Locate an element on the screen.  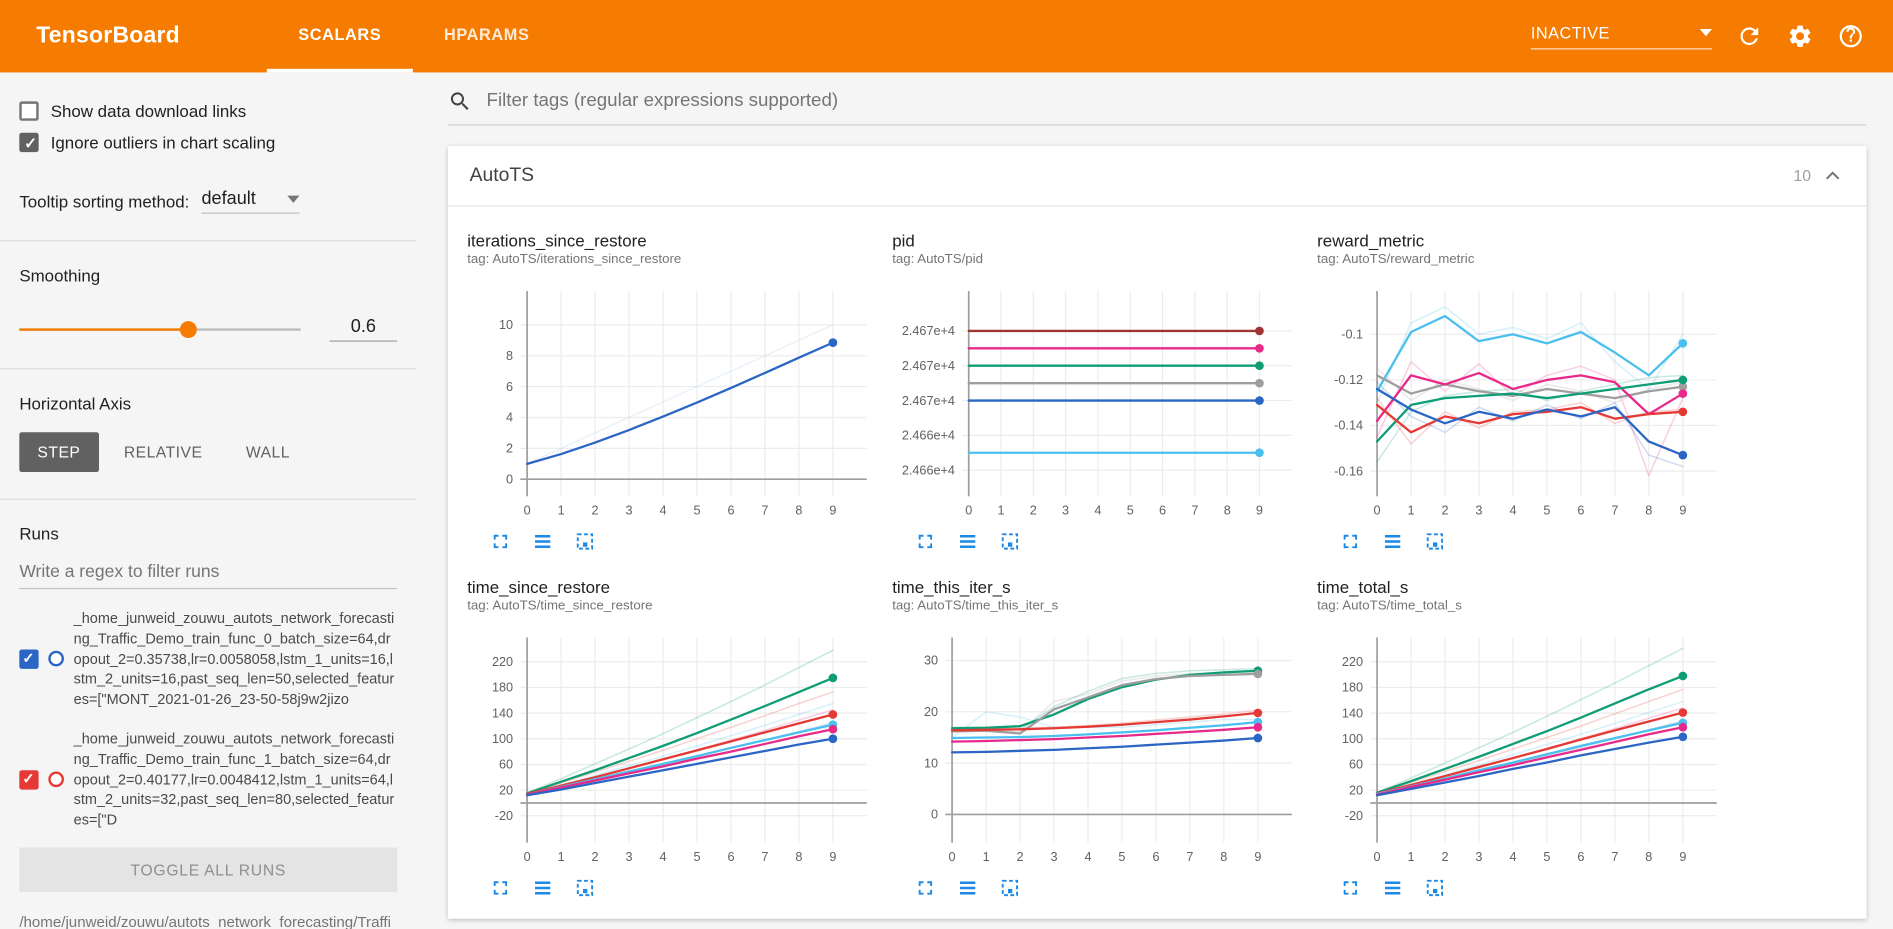
toggle-all-runs-button: TOGGLE ALL RUNS is located at coordinates (208, 870).